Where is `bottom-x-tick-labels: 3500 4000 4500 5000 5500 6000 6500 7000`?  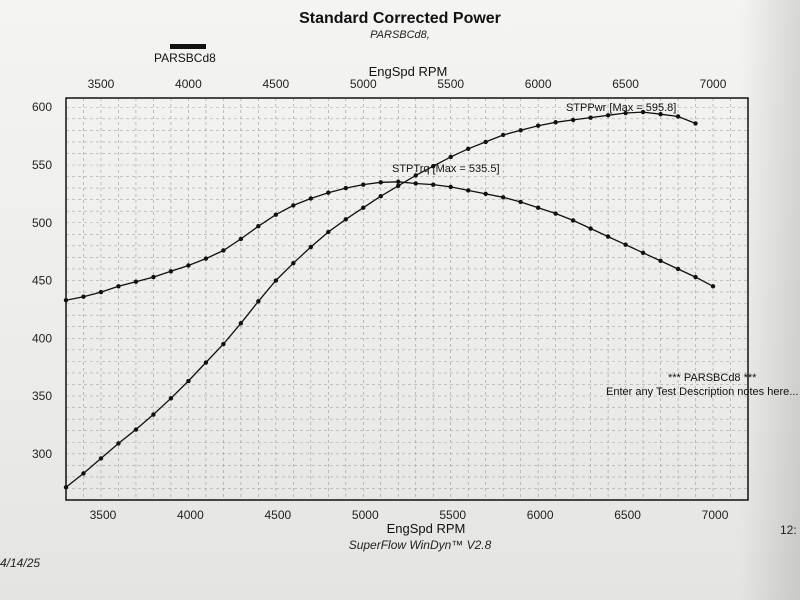 bottom-x-tick-labels: 3500 4000 4500 5000 5500 6000 6500 7000 is located at coordinates (409, 515).